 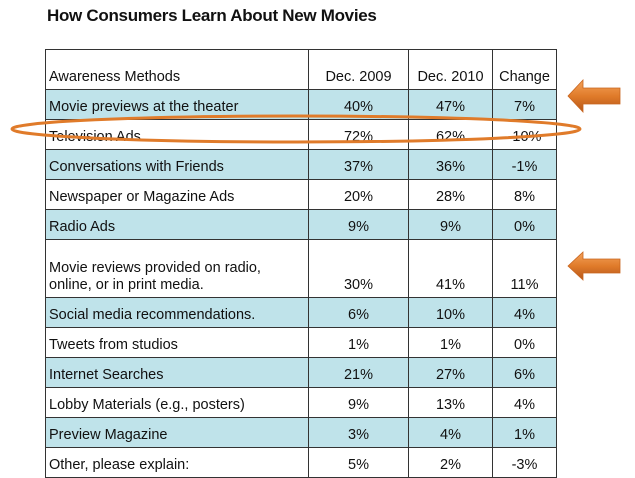 I want to click on change-cell: -10%, so click(x=524, y=134).